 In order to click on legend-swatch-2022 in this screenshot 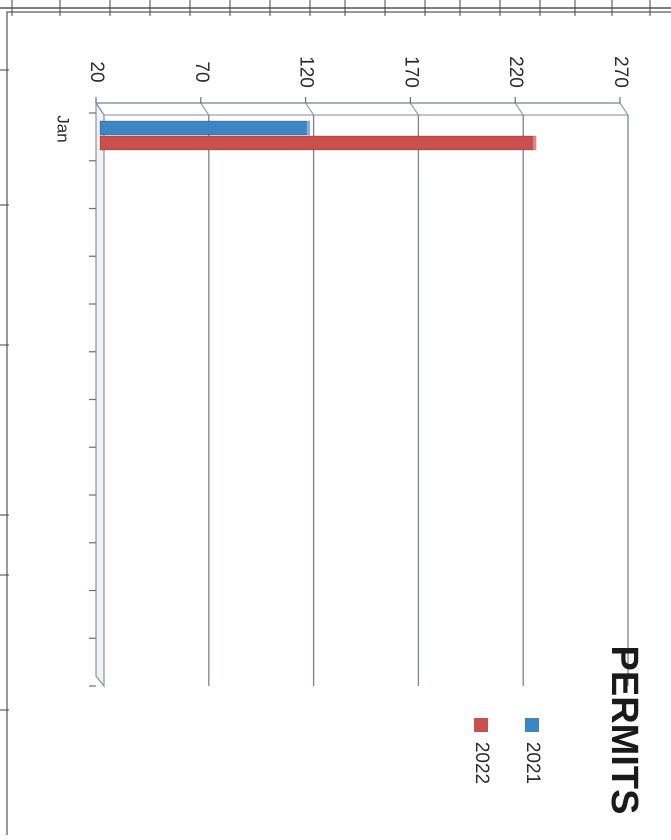, I will do `click(481, 725)`.